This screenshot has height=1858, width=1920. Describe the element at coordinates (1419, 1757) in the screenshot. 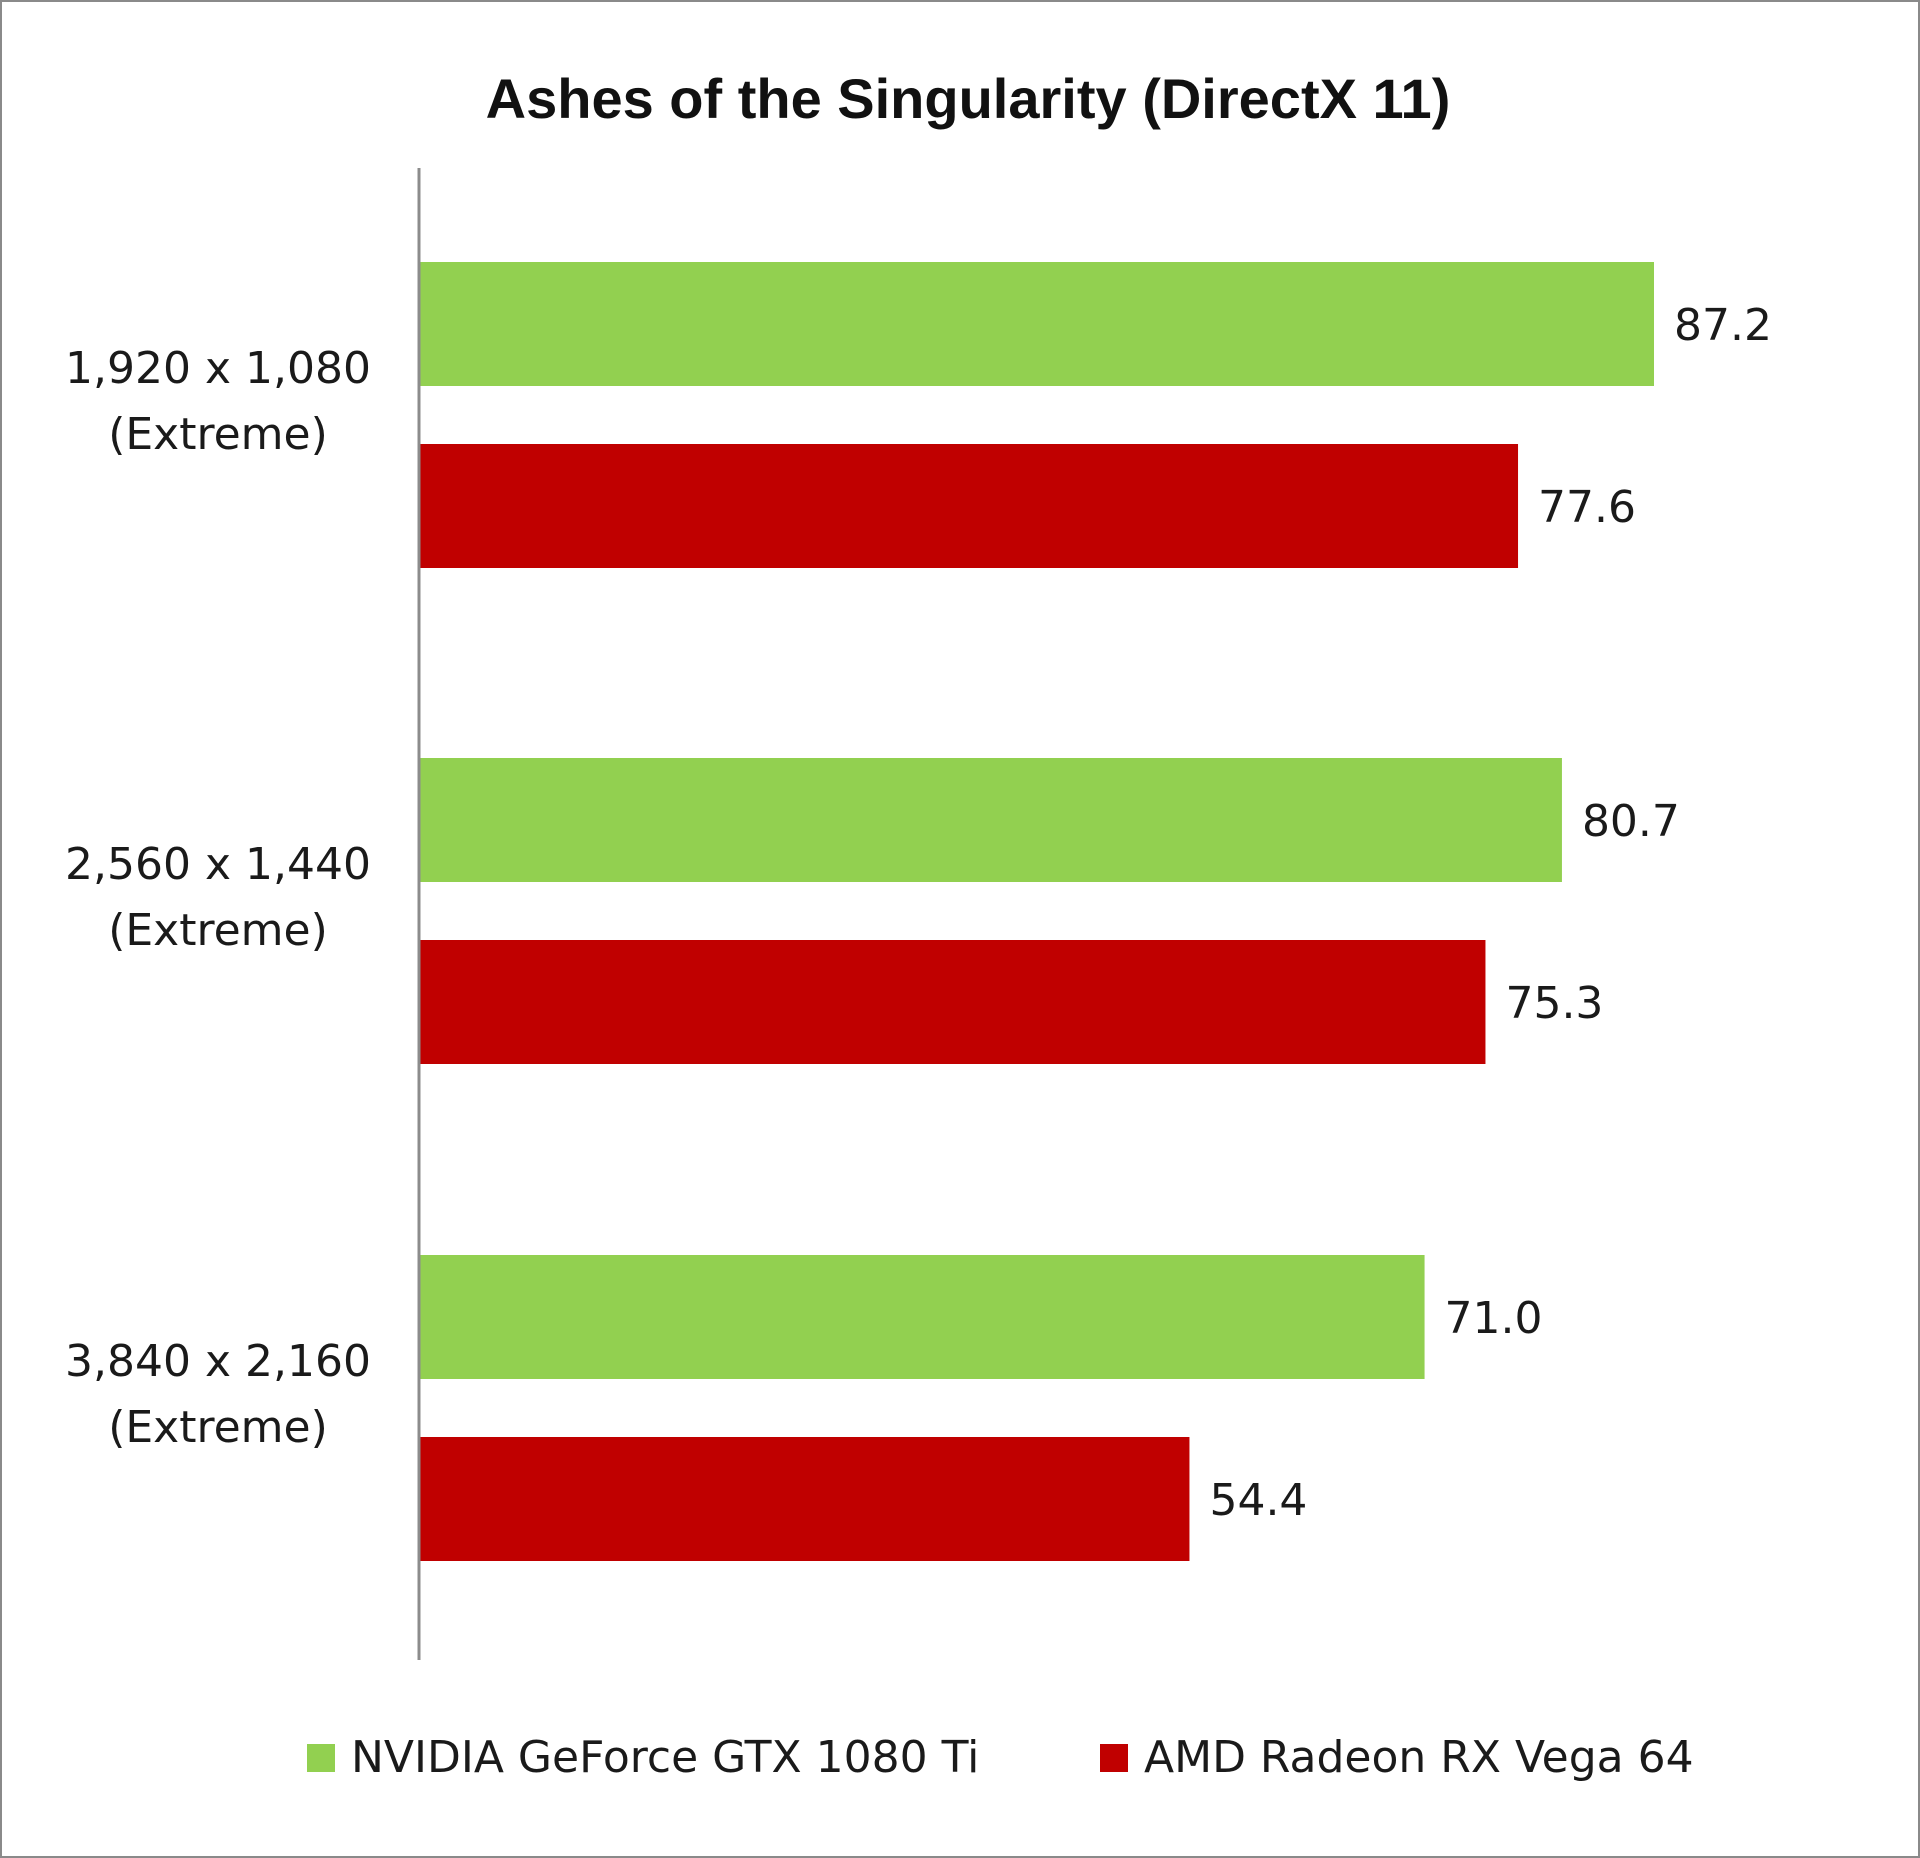

I see `legend-label-amd: AMD Radeon RX Vega 64` at that location.